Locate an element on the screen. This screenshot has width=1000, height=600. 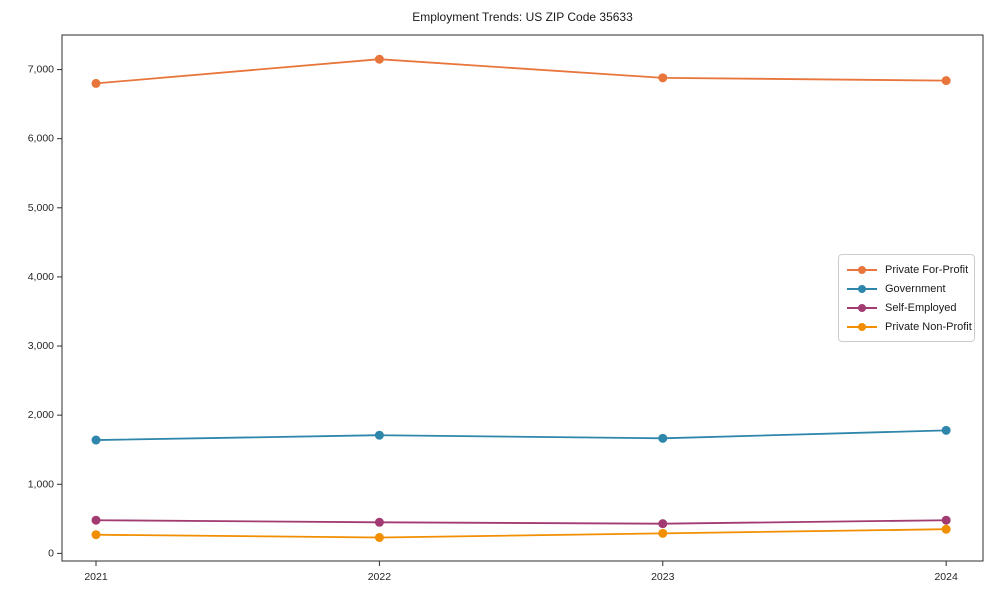
x-tick-label: 2022 is located at coordinates (380, 577).